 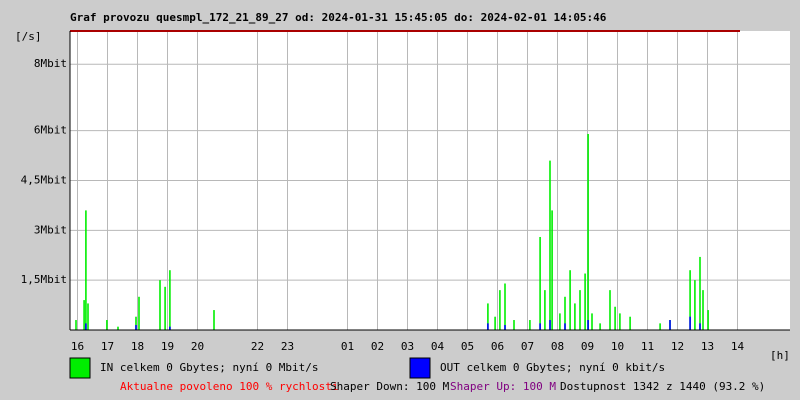 What do you see at coordinates (527, 346) in the screenshot?
I see `x-tick-label: 07` at bounding box center [527, 346].